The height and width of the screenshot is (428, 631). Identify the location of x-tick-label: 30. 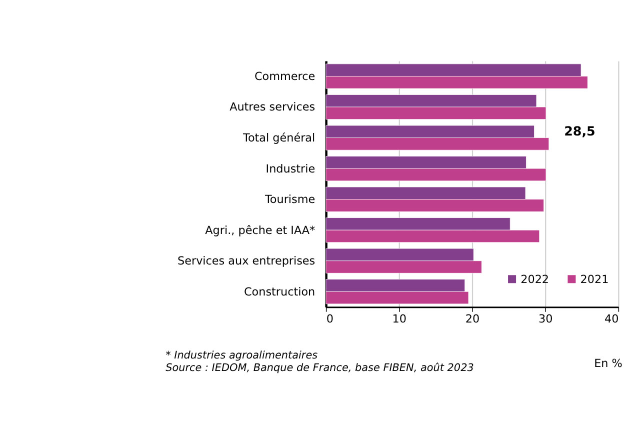
(545, 319).